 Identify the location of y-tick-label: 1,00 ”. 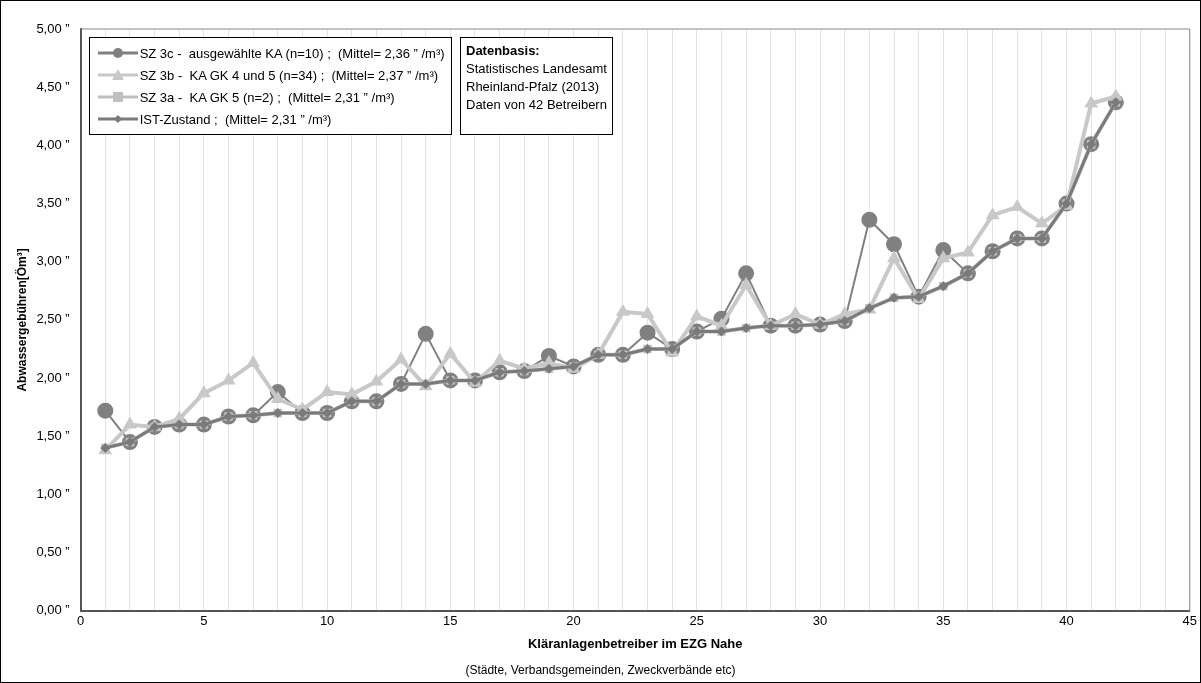
(53, 494).